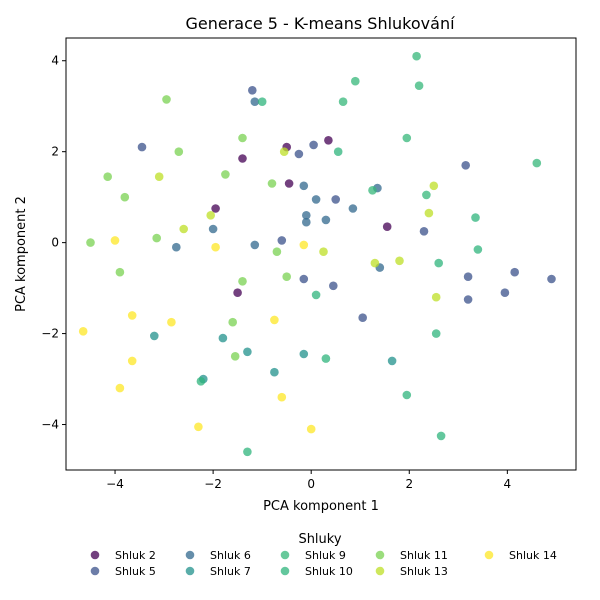  What do you see at coordinates (409, 484) in the screenshot?
I see `x-tick-label: 2` at bounding box center [409, 484].